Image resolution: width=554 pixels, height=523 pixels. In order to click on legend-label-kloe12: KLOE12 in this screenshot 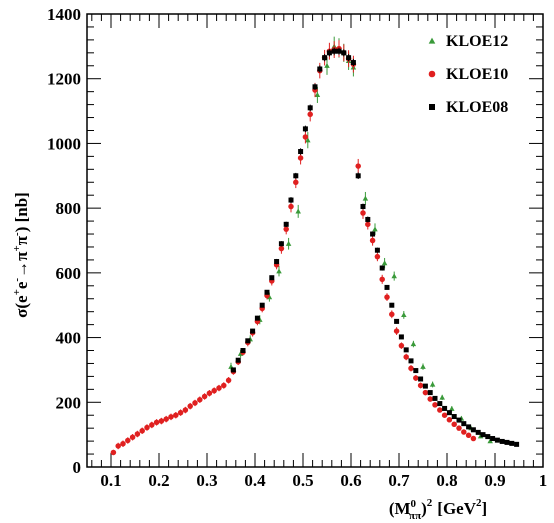, I will do `click(477, 41)`.